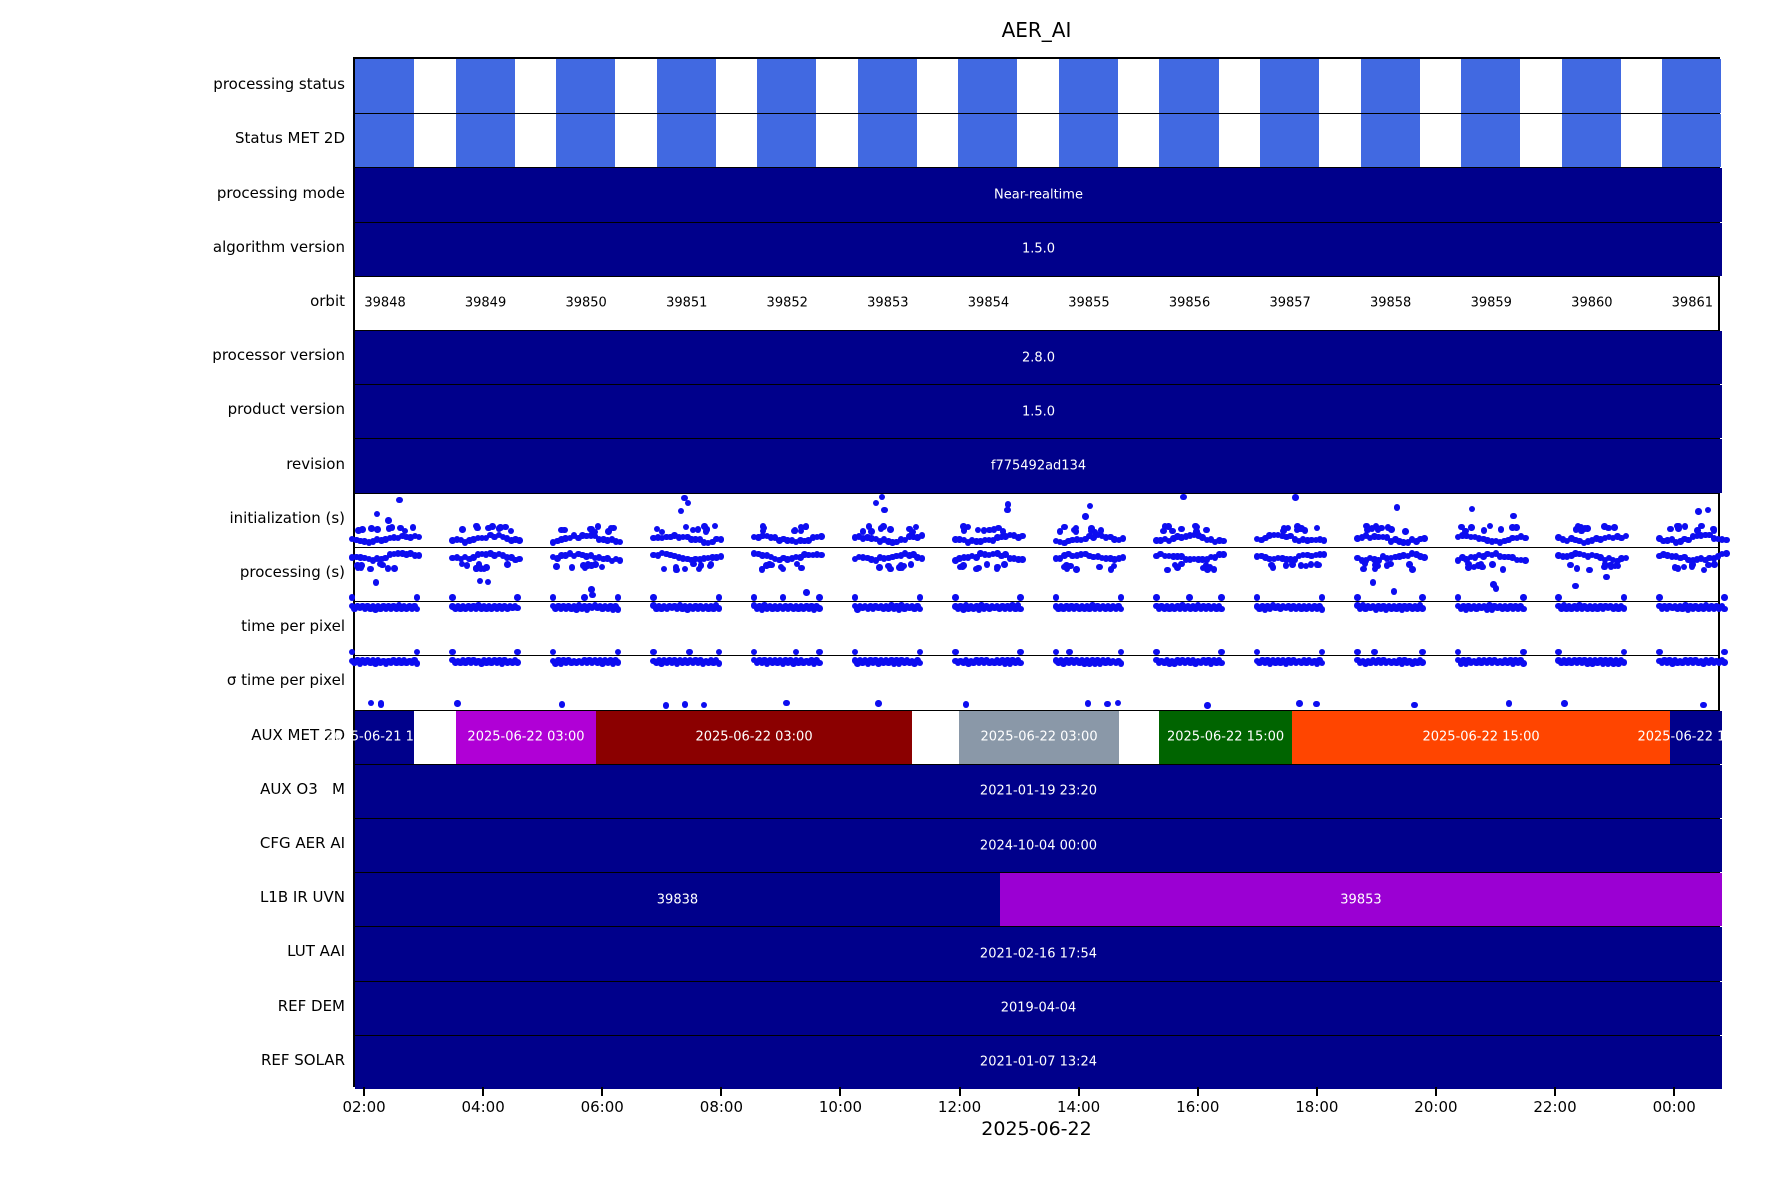  Describe the element at coordinates (1555, 1107) in the screenshot. I see `x-tick-label: 22:00` at that location.